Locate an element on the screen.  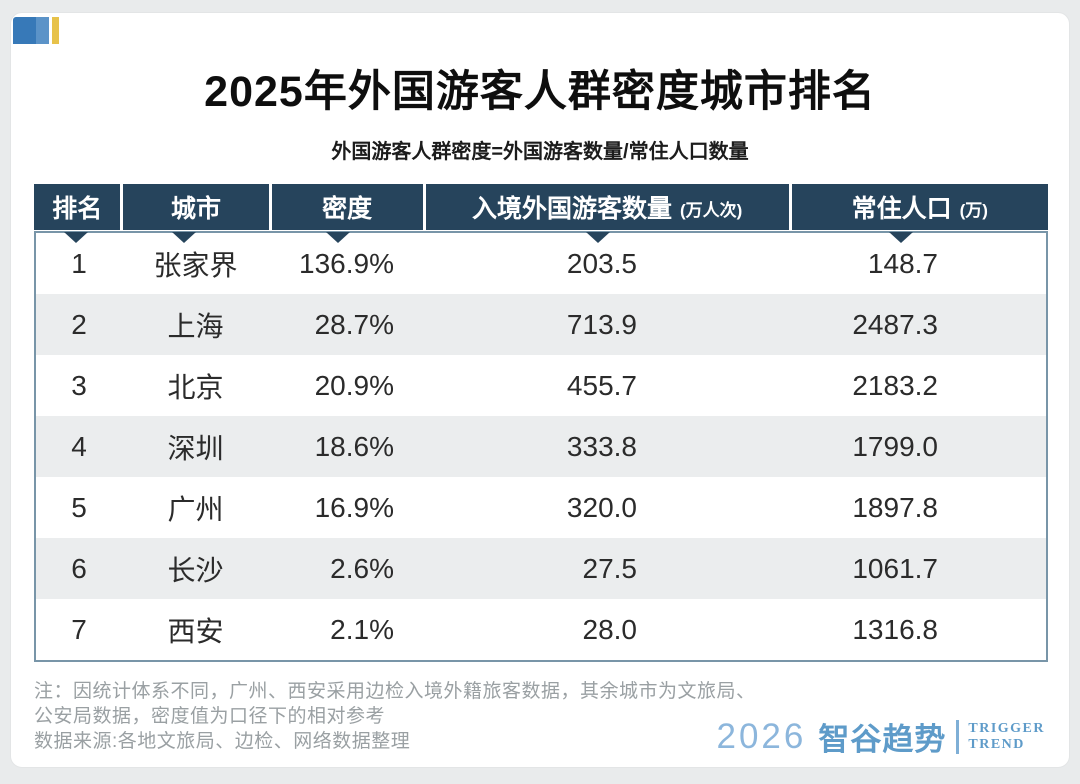
cell-city: 北京 is located at coordinates (195, 387).